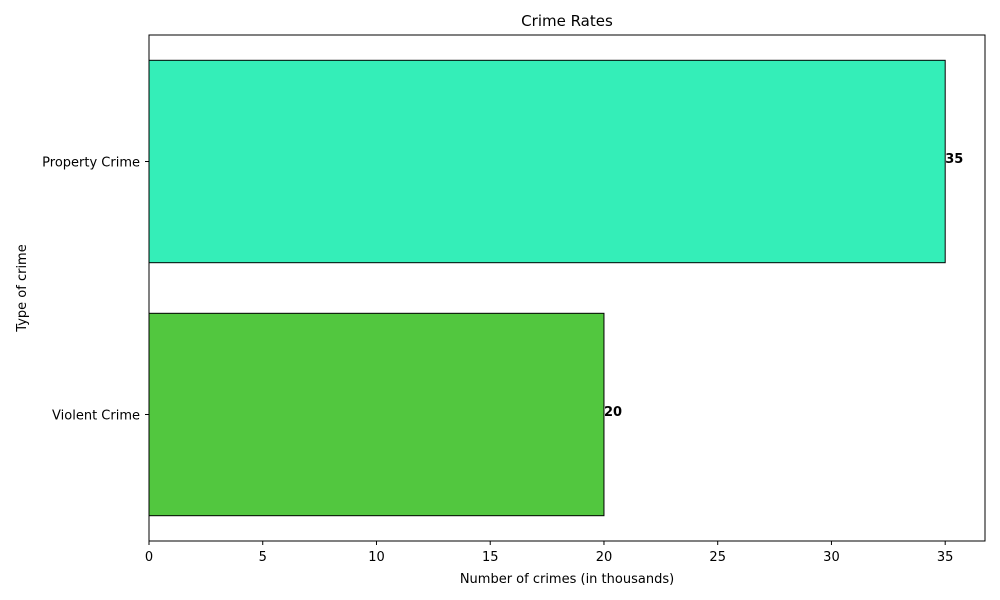 This screenshot has height=600, width=1000. What do you see at coordinates (954, 159) in the screenshot?
I see `value-label-property-crime: 35` at bounding box center [954, 159].